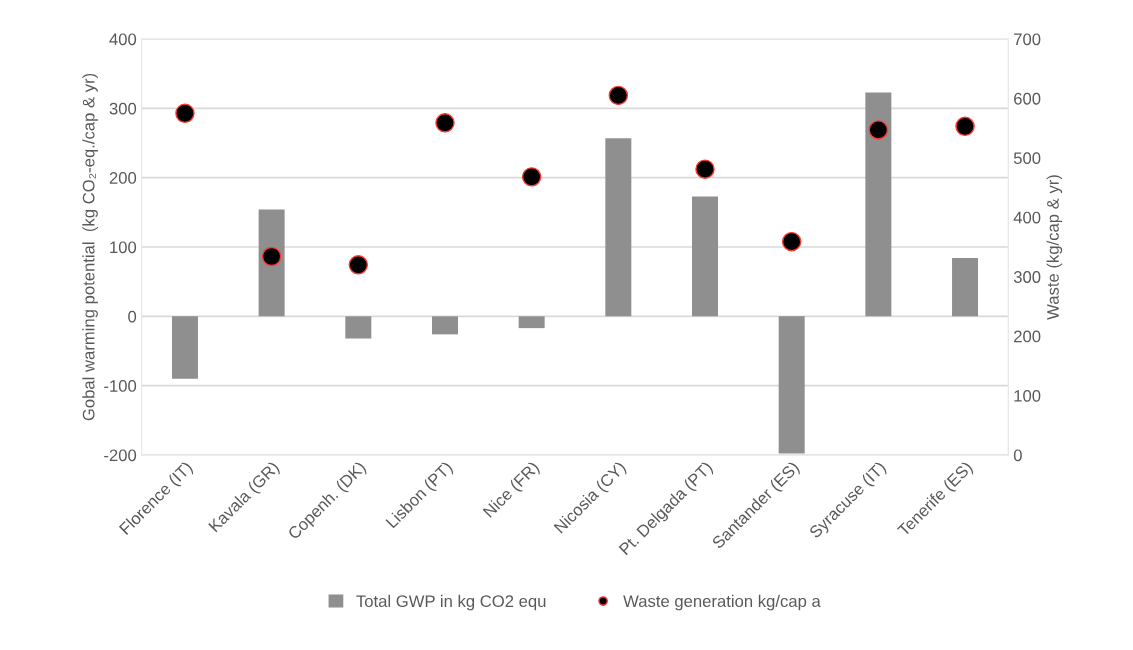  What do you see at coordinates (722, 602) in the screenshot?
I see `legend-label: Waste generation kg/cap a` at bounding box center [722, 602].